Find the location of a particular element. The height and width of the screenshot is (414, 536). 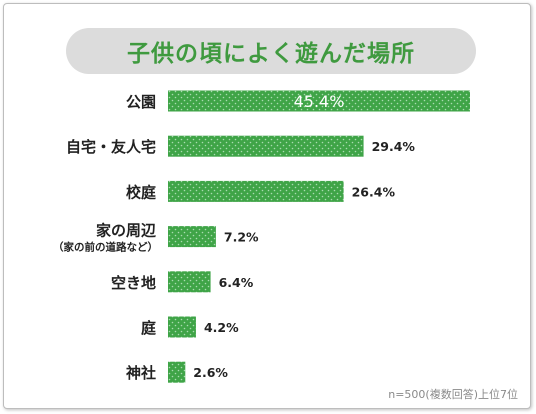

value-label: 2.6% is located at coordinates (210, 372).